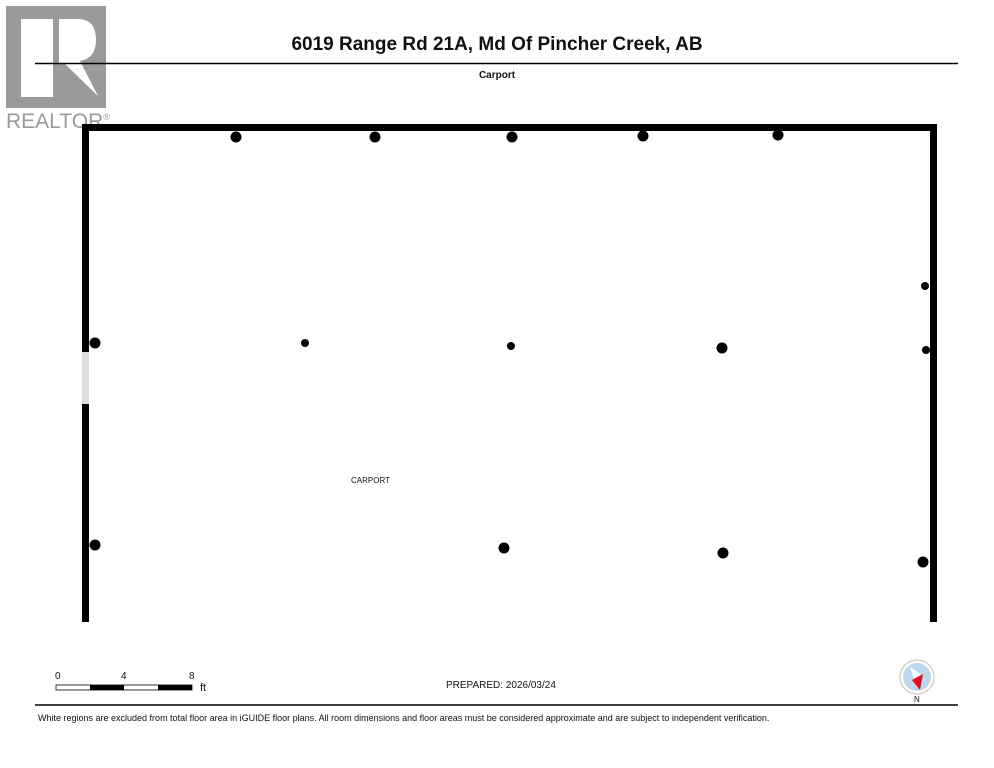 This screenshot has width=994, height=768. What do you see at coordinates (917, 677) in the screenshot?
I see `compass-icon` at bounding box center [917, 677].